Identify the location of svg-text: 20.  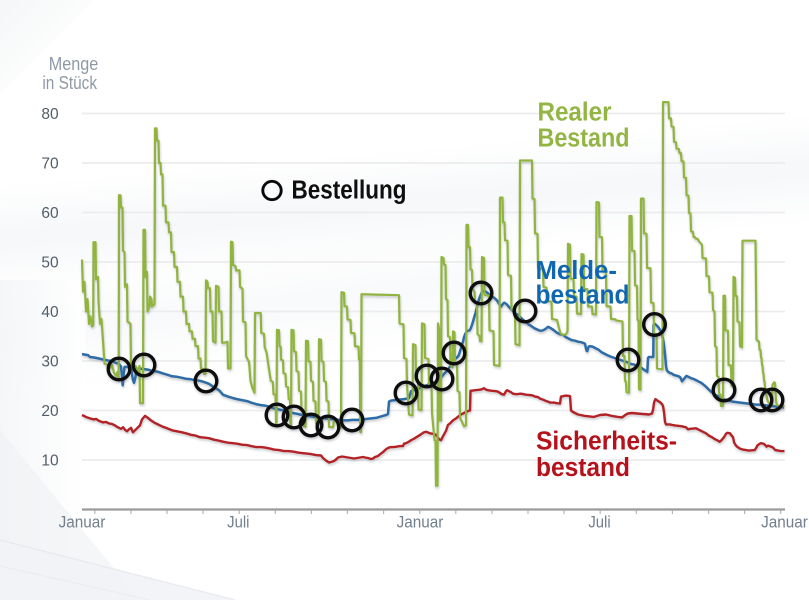
(50, 411).